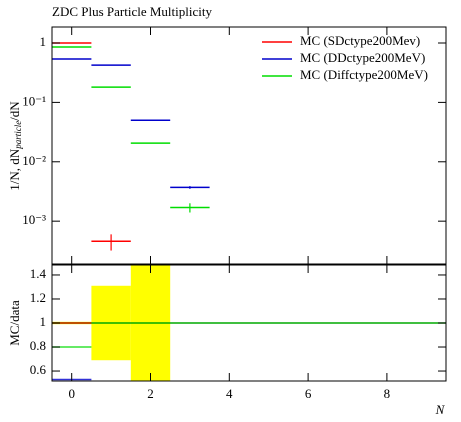 The image size is (461, 422). What do you see at coordinates (14, 169) in the screenshot?
I see `y-label-text: 1/N, dN` at bounding box center [14, 169].